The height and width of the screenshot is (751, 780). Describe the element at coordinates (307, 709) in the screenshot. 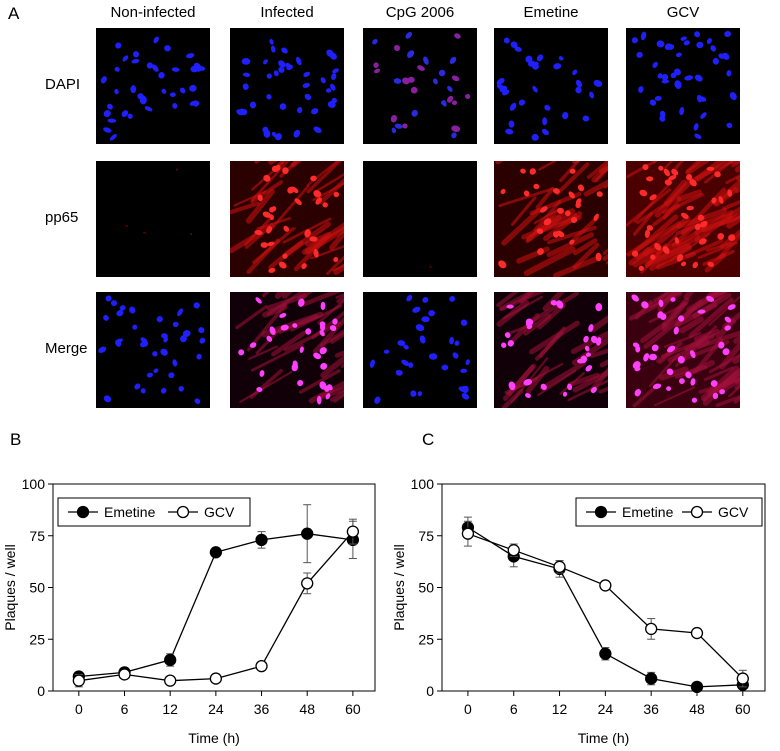

I see `chart-b-x-tick-label: 48` at that location.